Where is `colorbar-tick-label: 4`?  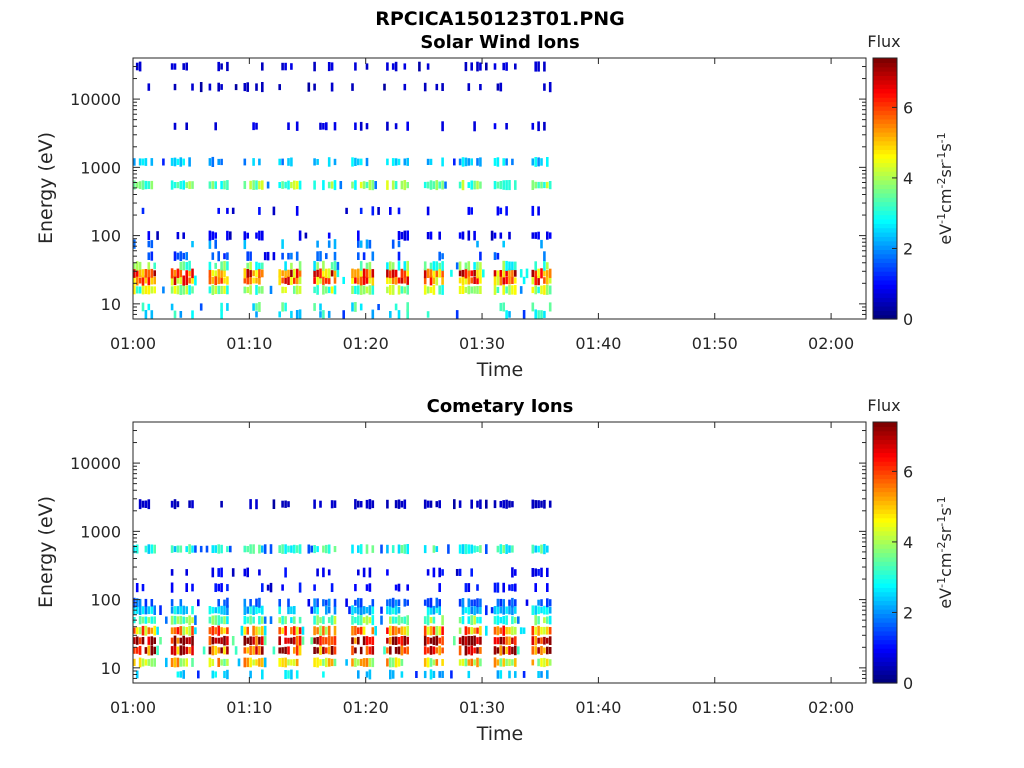
colorbar-tick-label: 4 is located at coordinates (908, 542).